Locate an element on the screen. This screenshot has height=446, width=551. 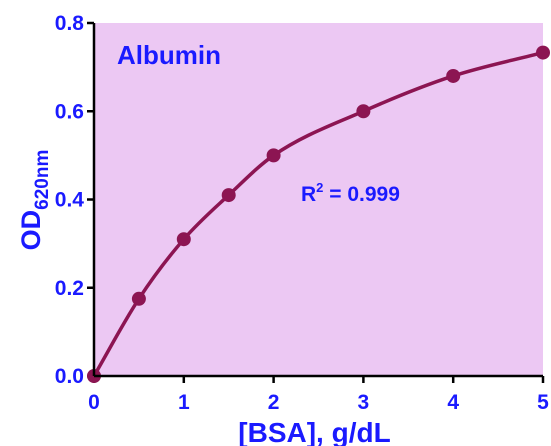
x-tick-label: 1 is located at coordinates (184, 402).